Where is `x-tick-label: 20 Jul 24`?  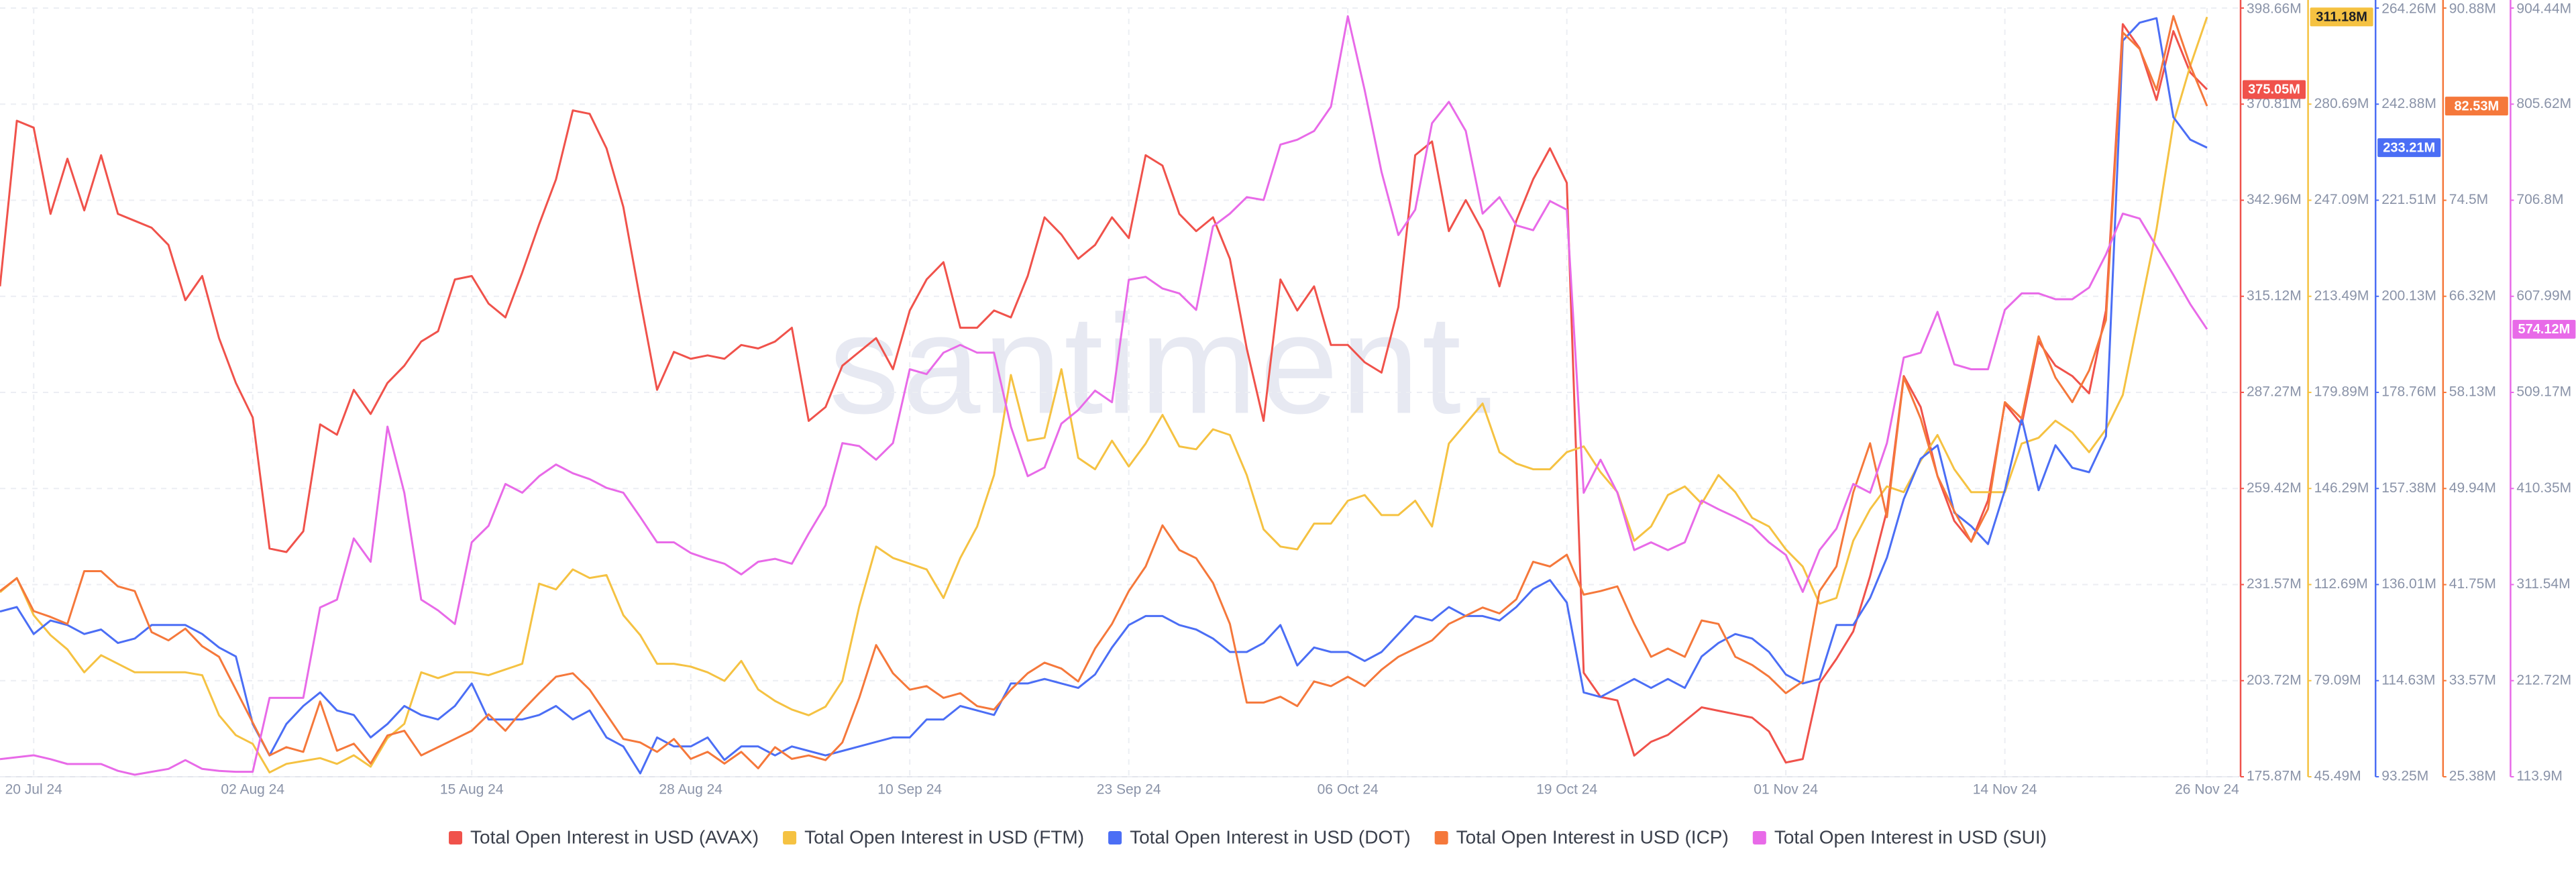
x-tick-label: 20 Jul 24 is located at coordinates (34, 790).